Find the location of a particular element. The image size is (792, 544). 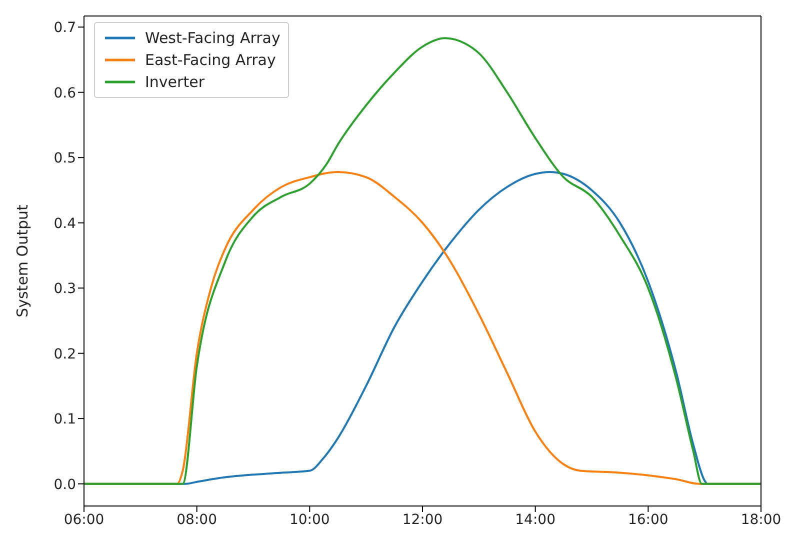

x-tick-label: 10:00 is located at coordinates (309, 520).